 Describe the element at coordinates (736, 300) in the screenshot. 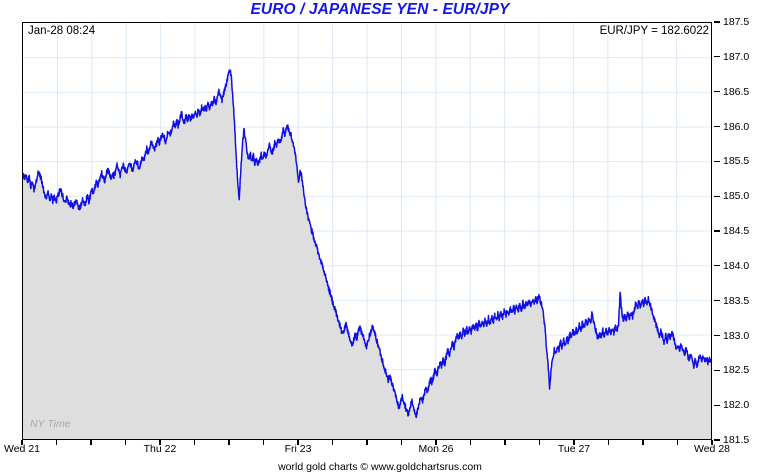

I see `y-tick-label: 183.5` at that location.